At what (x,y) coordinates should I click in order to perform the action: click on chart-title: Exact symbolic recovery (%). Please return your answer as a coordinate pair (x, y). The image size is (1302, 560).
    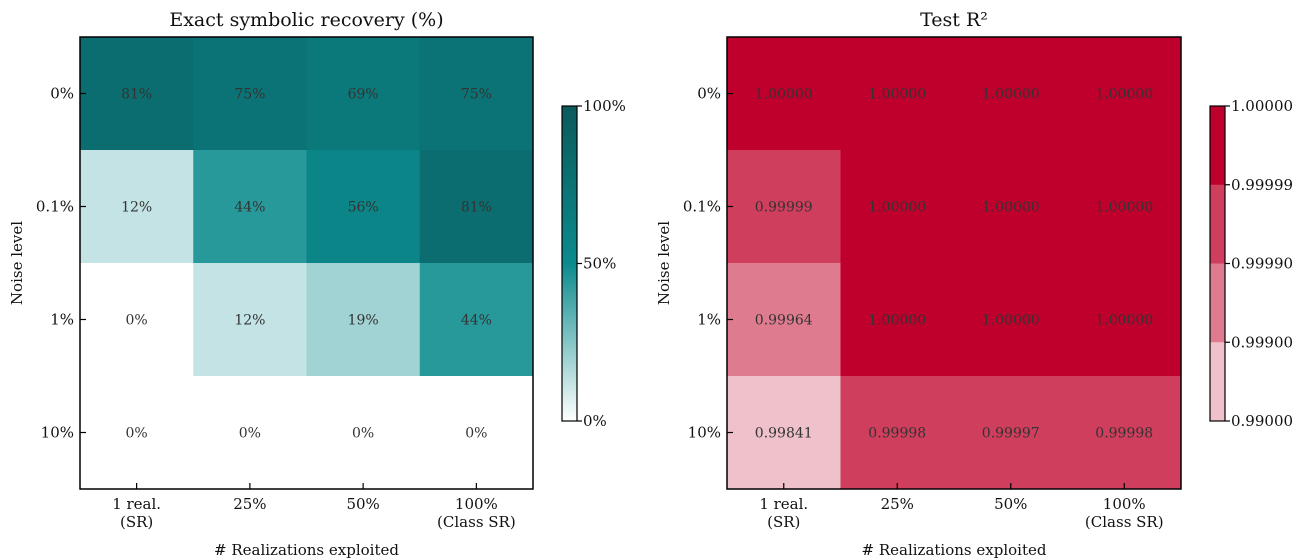
    Looking at the image, I should click on (306, 20).